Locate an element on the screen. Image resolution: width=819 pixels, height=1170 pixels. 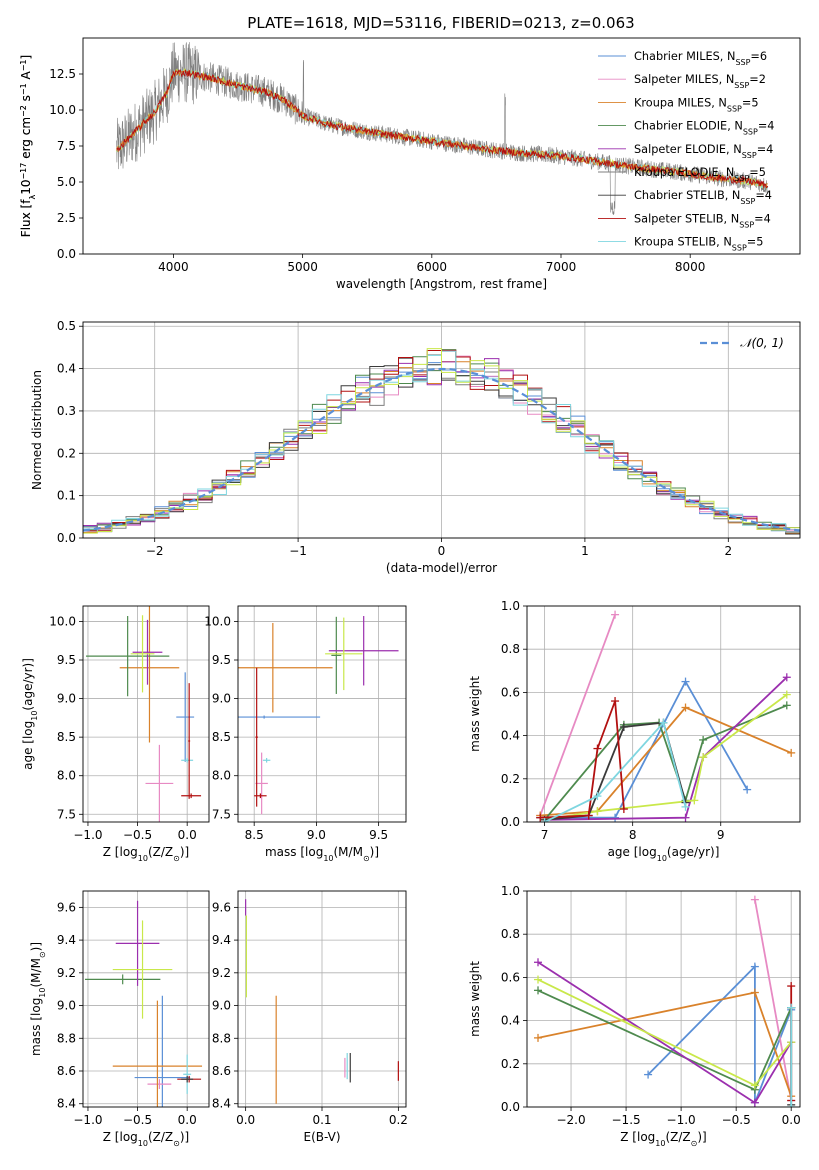
x-tick-label: 0.1 is located at coordinates (321, 1120).